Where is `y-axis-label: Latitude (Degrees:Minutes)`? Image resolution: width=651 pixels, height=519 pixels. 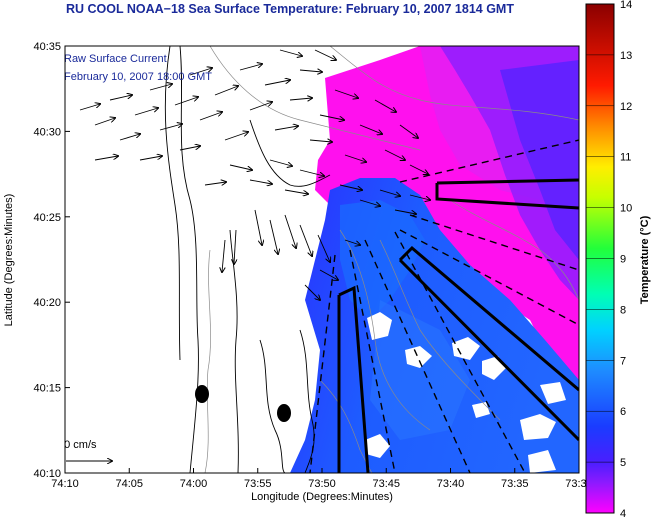 y-axis-label: Latitude (Degrees:Minutes) is located at coordinates (9, 260).